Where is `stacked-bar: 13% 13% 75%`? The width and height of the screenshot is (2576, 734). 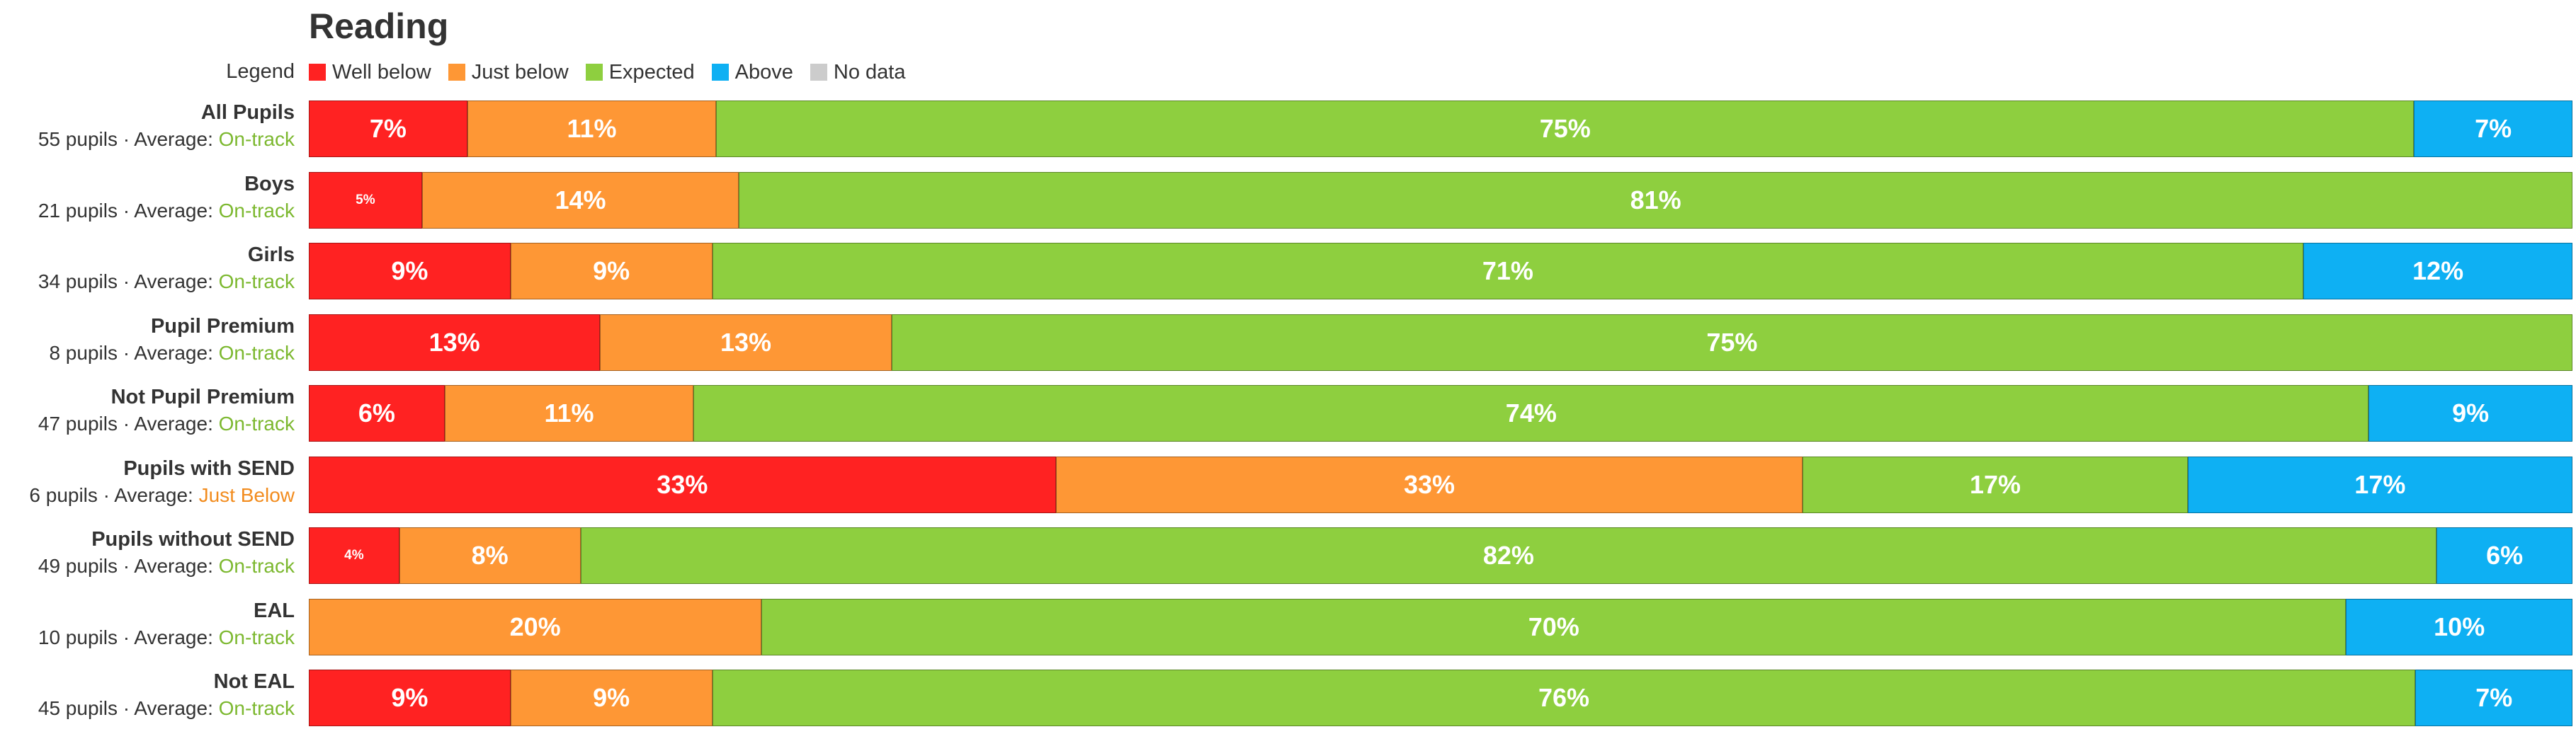 stacked-bar: 13% 13% 75% is located at coordinates (1440, 343).